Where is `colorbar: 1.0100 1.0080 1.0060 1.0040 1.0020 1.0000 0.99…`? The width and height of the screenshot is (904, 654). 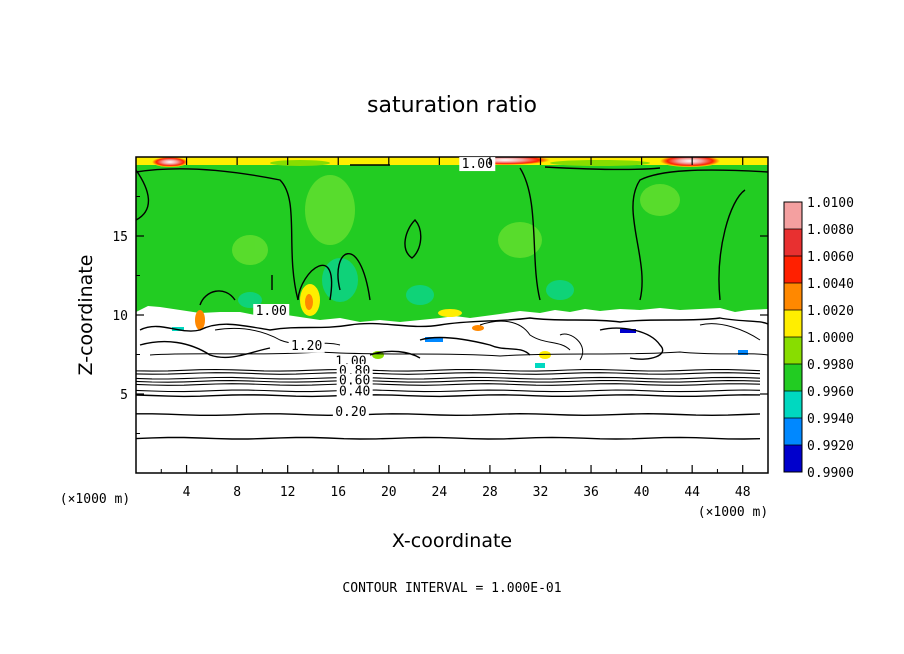
colorbar: 1.0100 1.0080 1.0060 1.0040 1.0020 1.0000 0.99… is located at coordinates (818, 338).